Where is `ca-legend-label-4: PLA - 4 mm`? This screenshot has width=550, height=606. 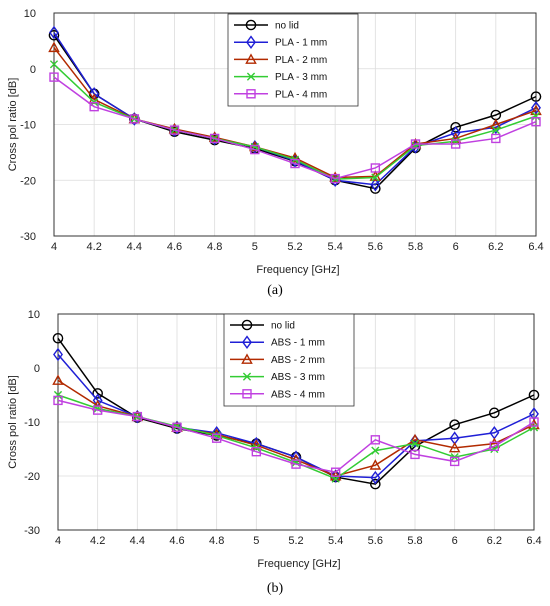 ca-legend-label-4: PLA - 4 mm is located at coordinates (301, 94).